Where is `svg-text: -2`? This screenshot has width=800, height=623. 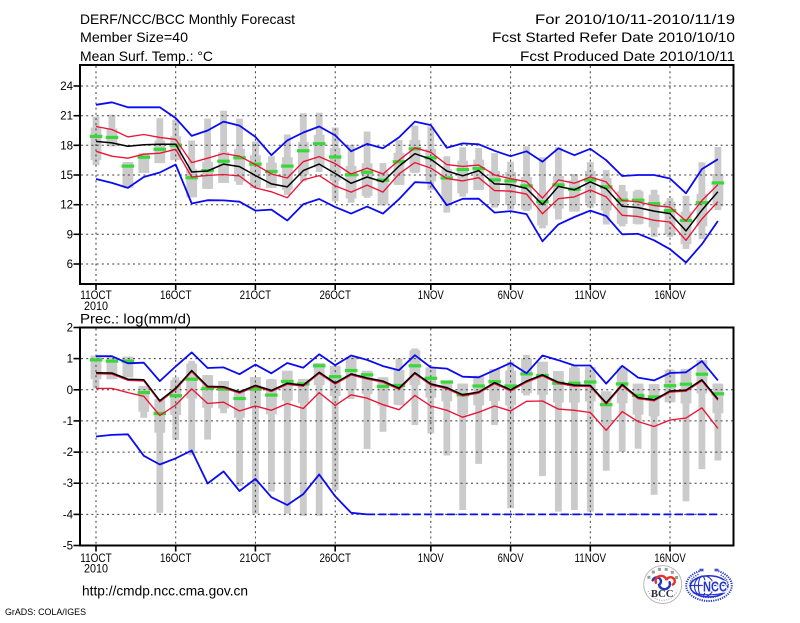
svg-text: -2 is located at coordinates (68, 453).